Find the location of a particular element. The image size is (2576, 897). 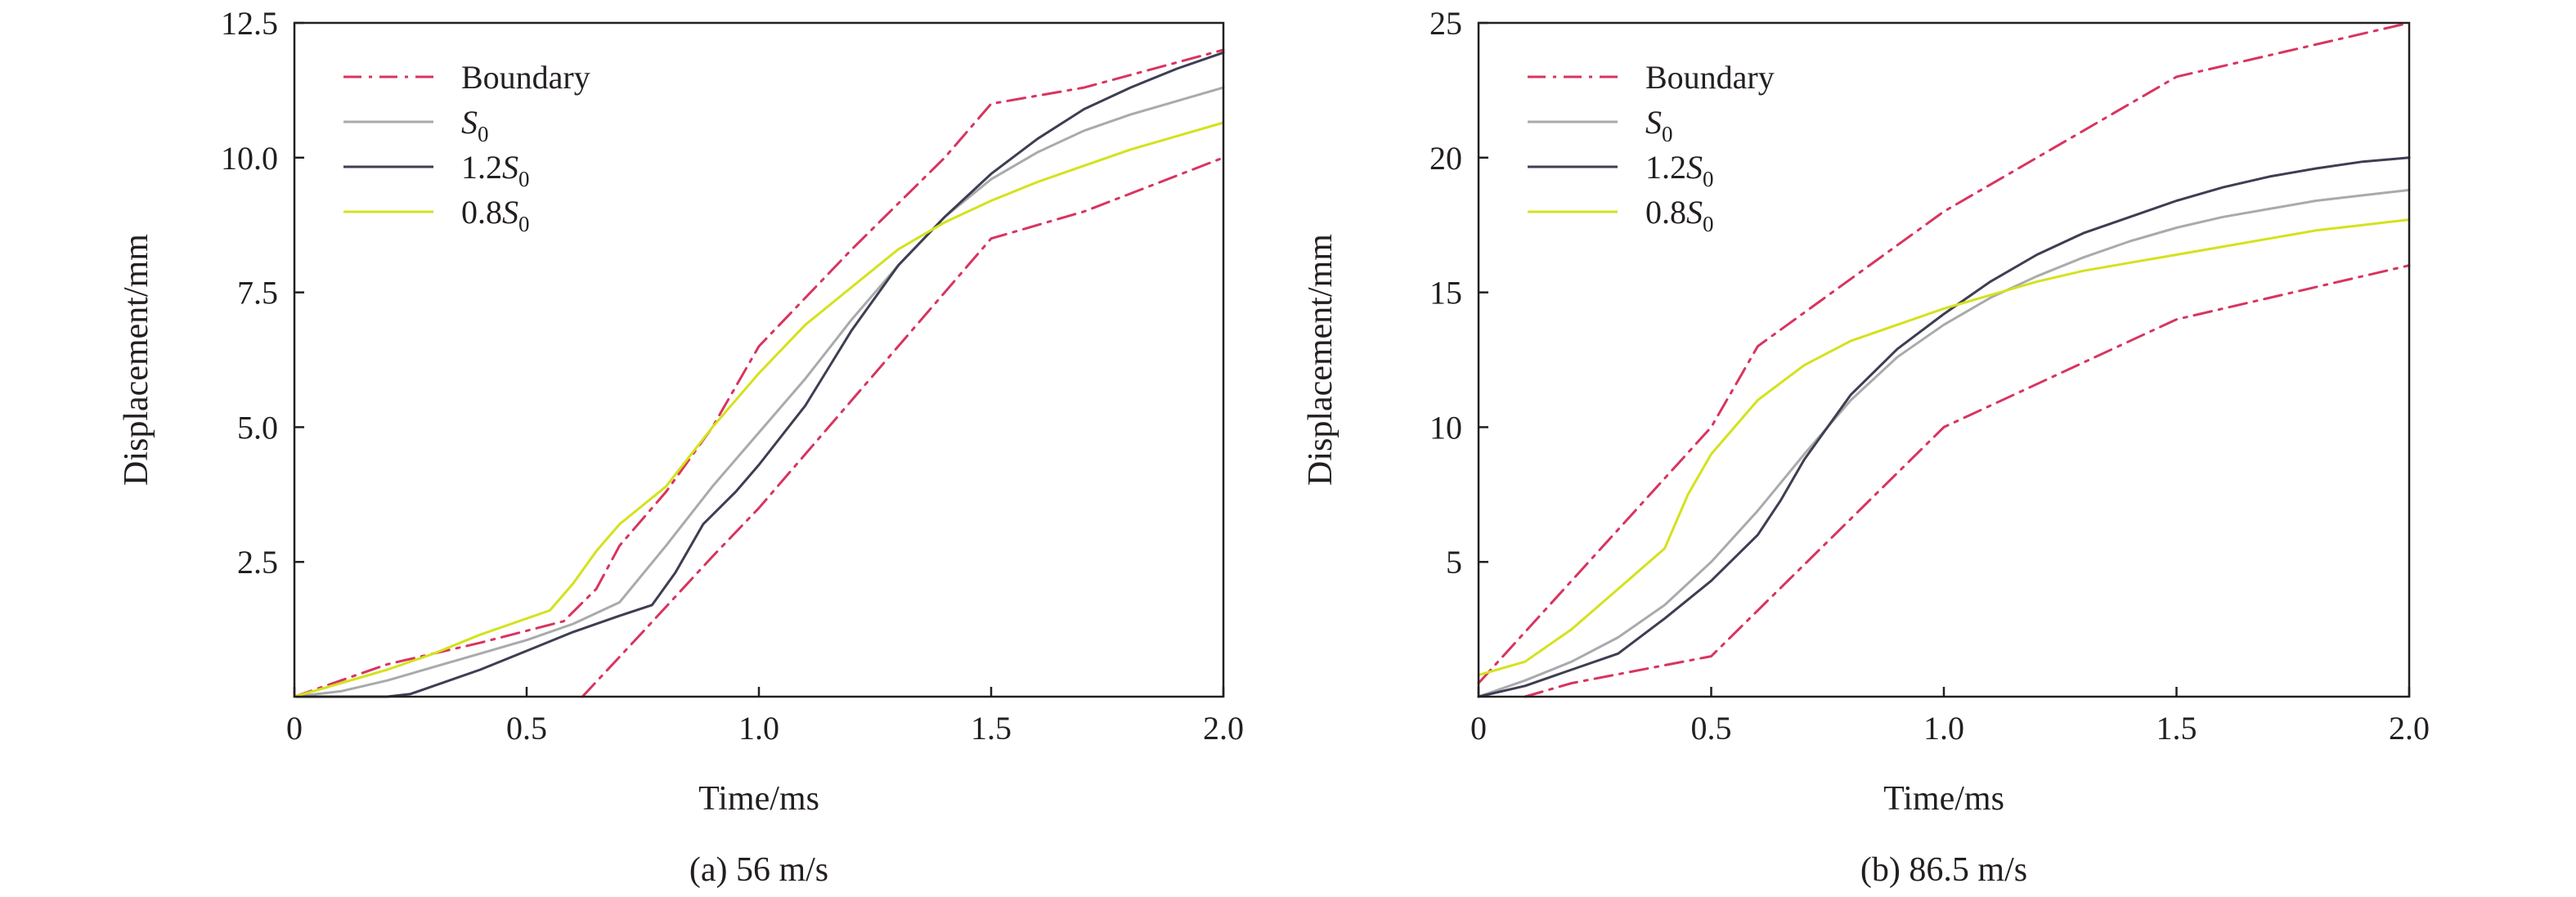

y-tick-label: 20 is located at coordinates (1446, 158).